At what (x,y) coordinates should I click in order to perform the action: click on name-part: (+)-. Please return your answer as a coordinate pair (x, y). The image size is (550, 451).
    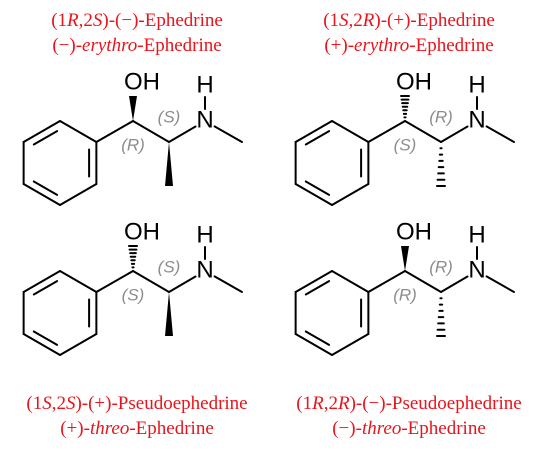
    Looking at the image, I should click on (75, 428).